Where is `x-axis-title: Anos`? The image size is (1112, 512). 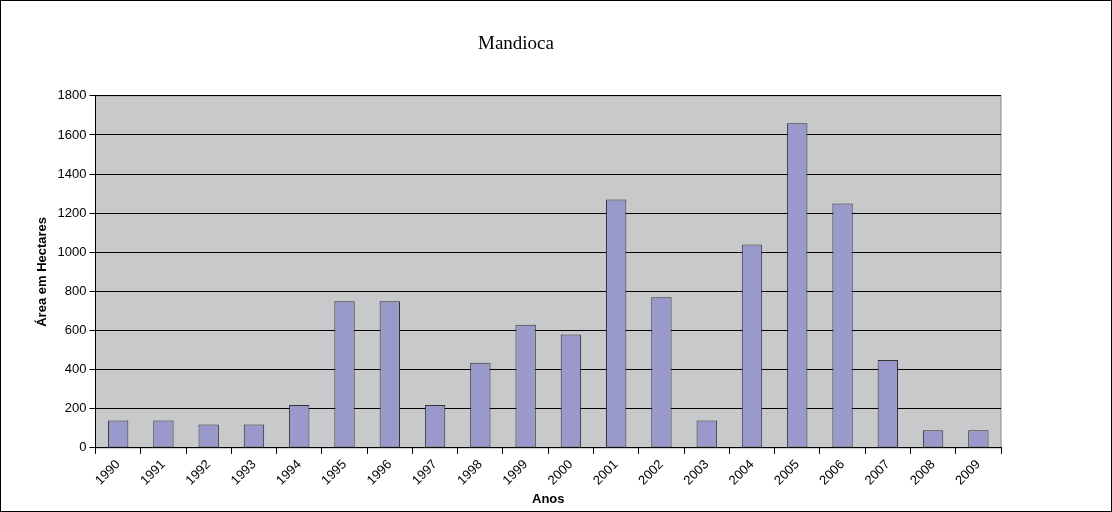
x-axis-title: Anos is located at coordinates (548, 498).